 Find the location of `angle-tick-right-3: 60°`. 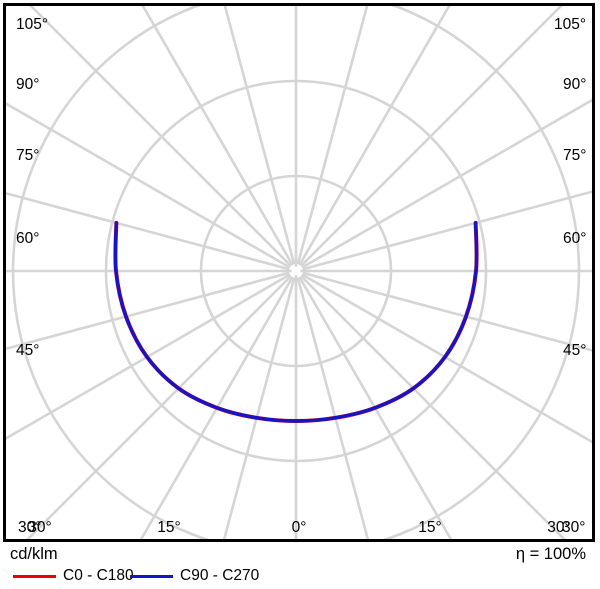

angle-tick-right-3: 60° is located at coordinates (575, 238).